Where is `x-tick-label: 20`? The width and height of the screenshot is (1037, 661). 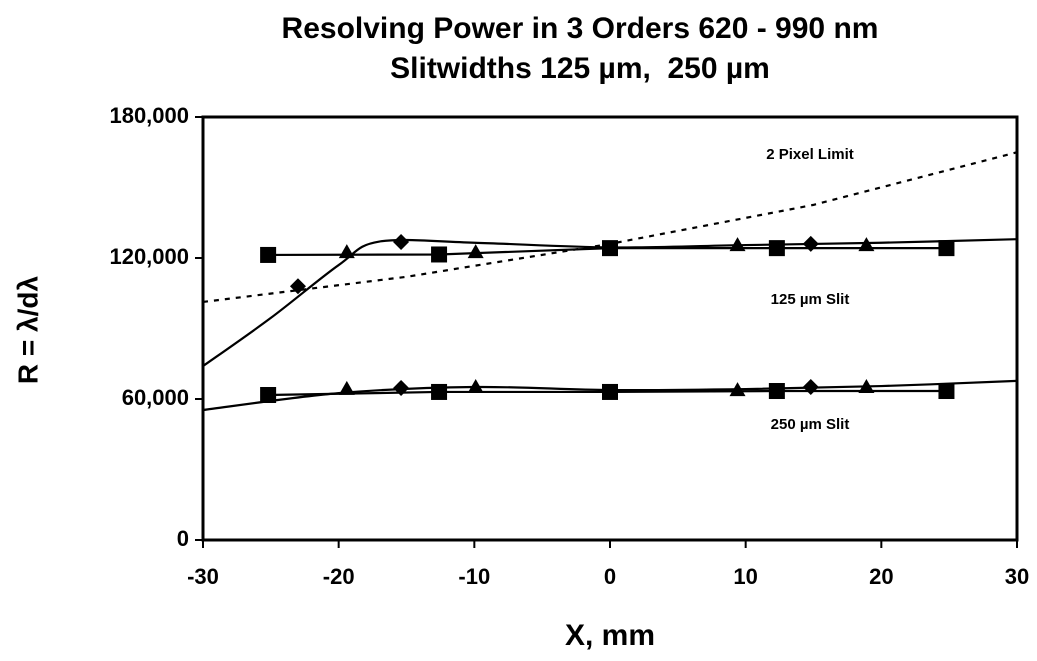
x-tick-label: 20 is located at coordinates (881, 576).